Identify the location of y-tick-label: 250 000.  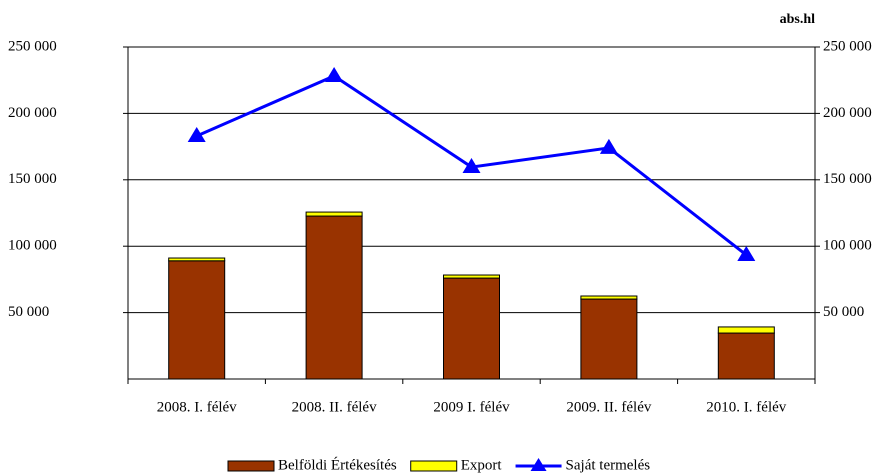
(32, 46).